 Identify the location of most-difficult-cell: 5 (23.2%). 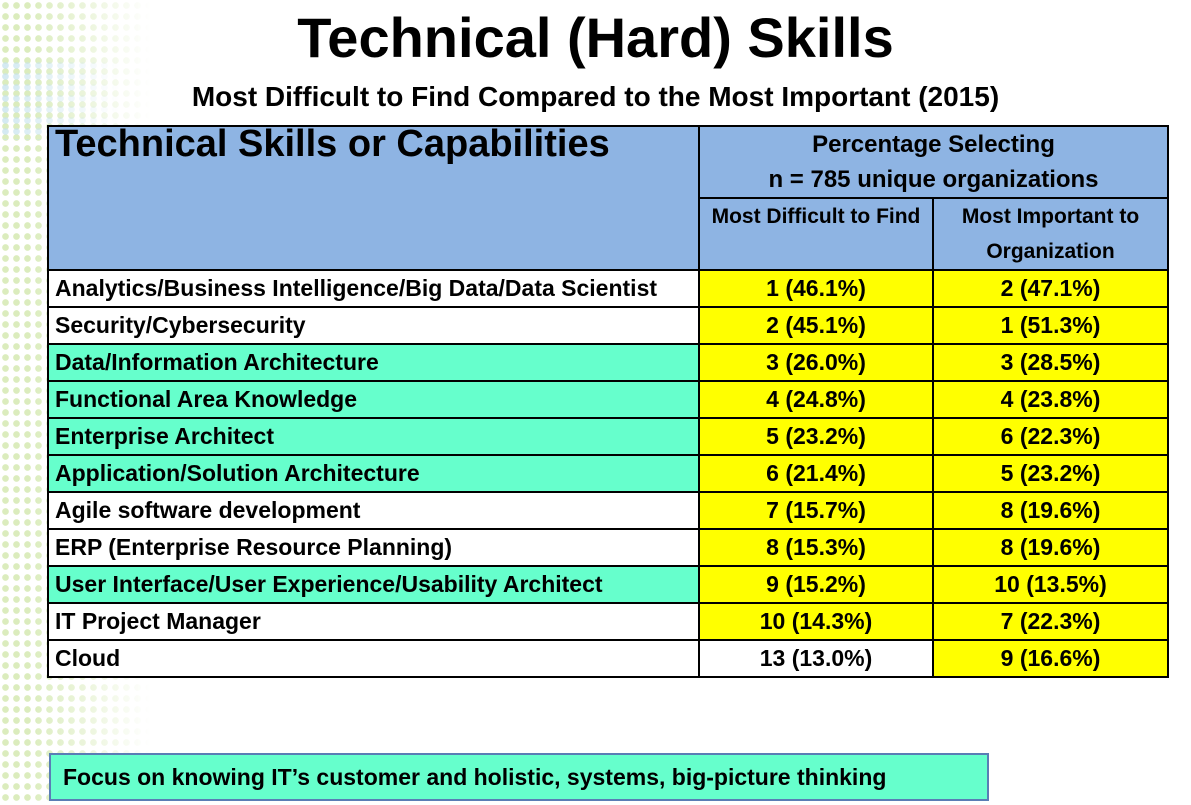
(816, 436).